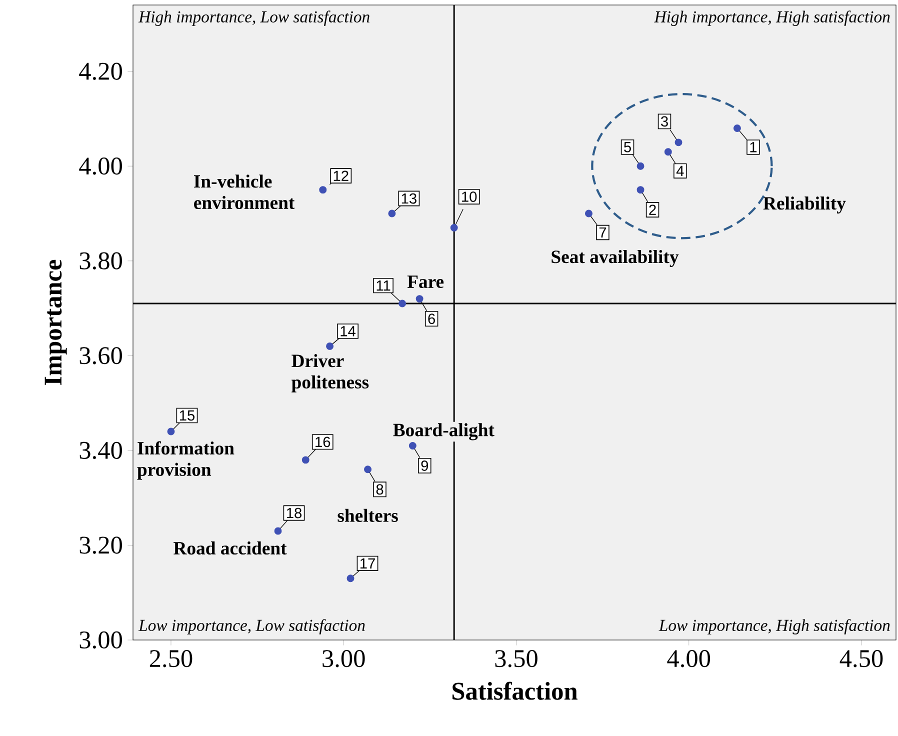 This screenshot has width=898, height=736. What do you see at coordinates (368, 515) in the screenshot?
I see `annotation: shelters` at bounding box center [368, 515].